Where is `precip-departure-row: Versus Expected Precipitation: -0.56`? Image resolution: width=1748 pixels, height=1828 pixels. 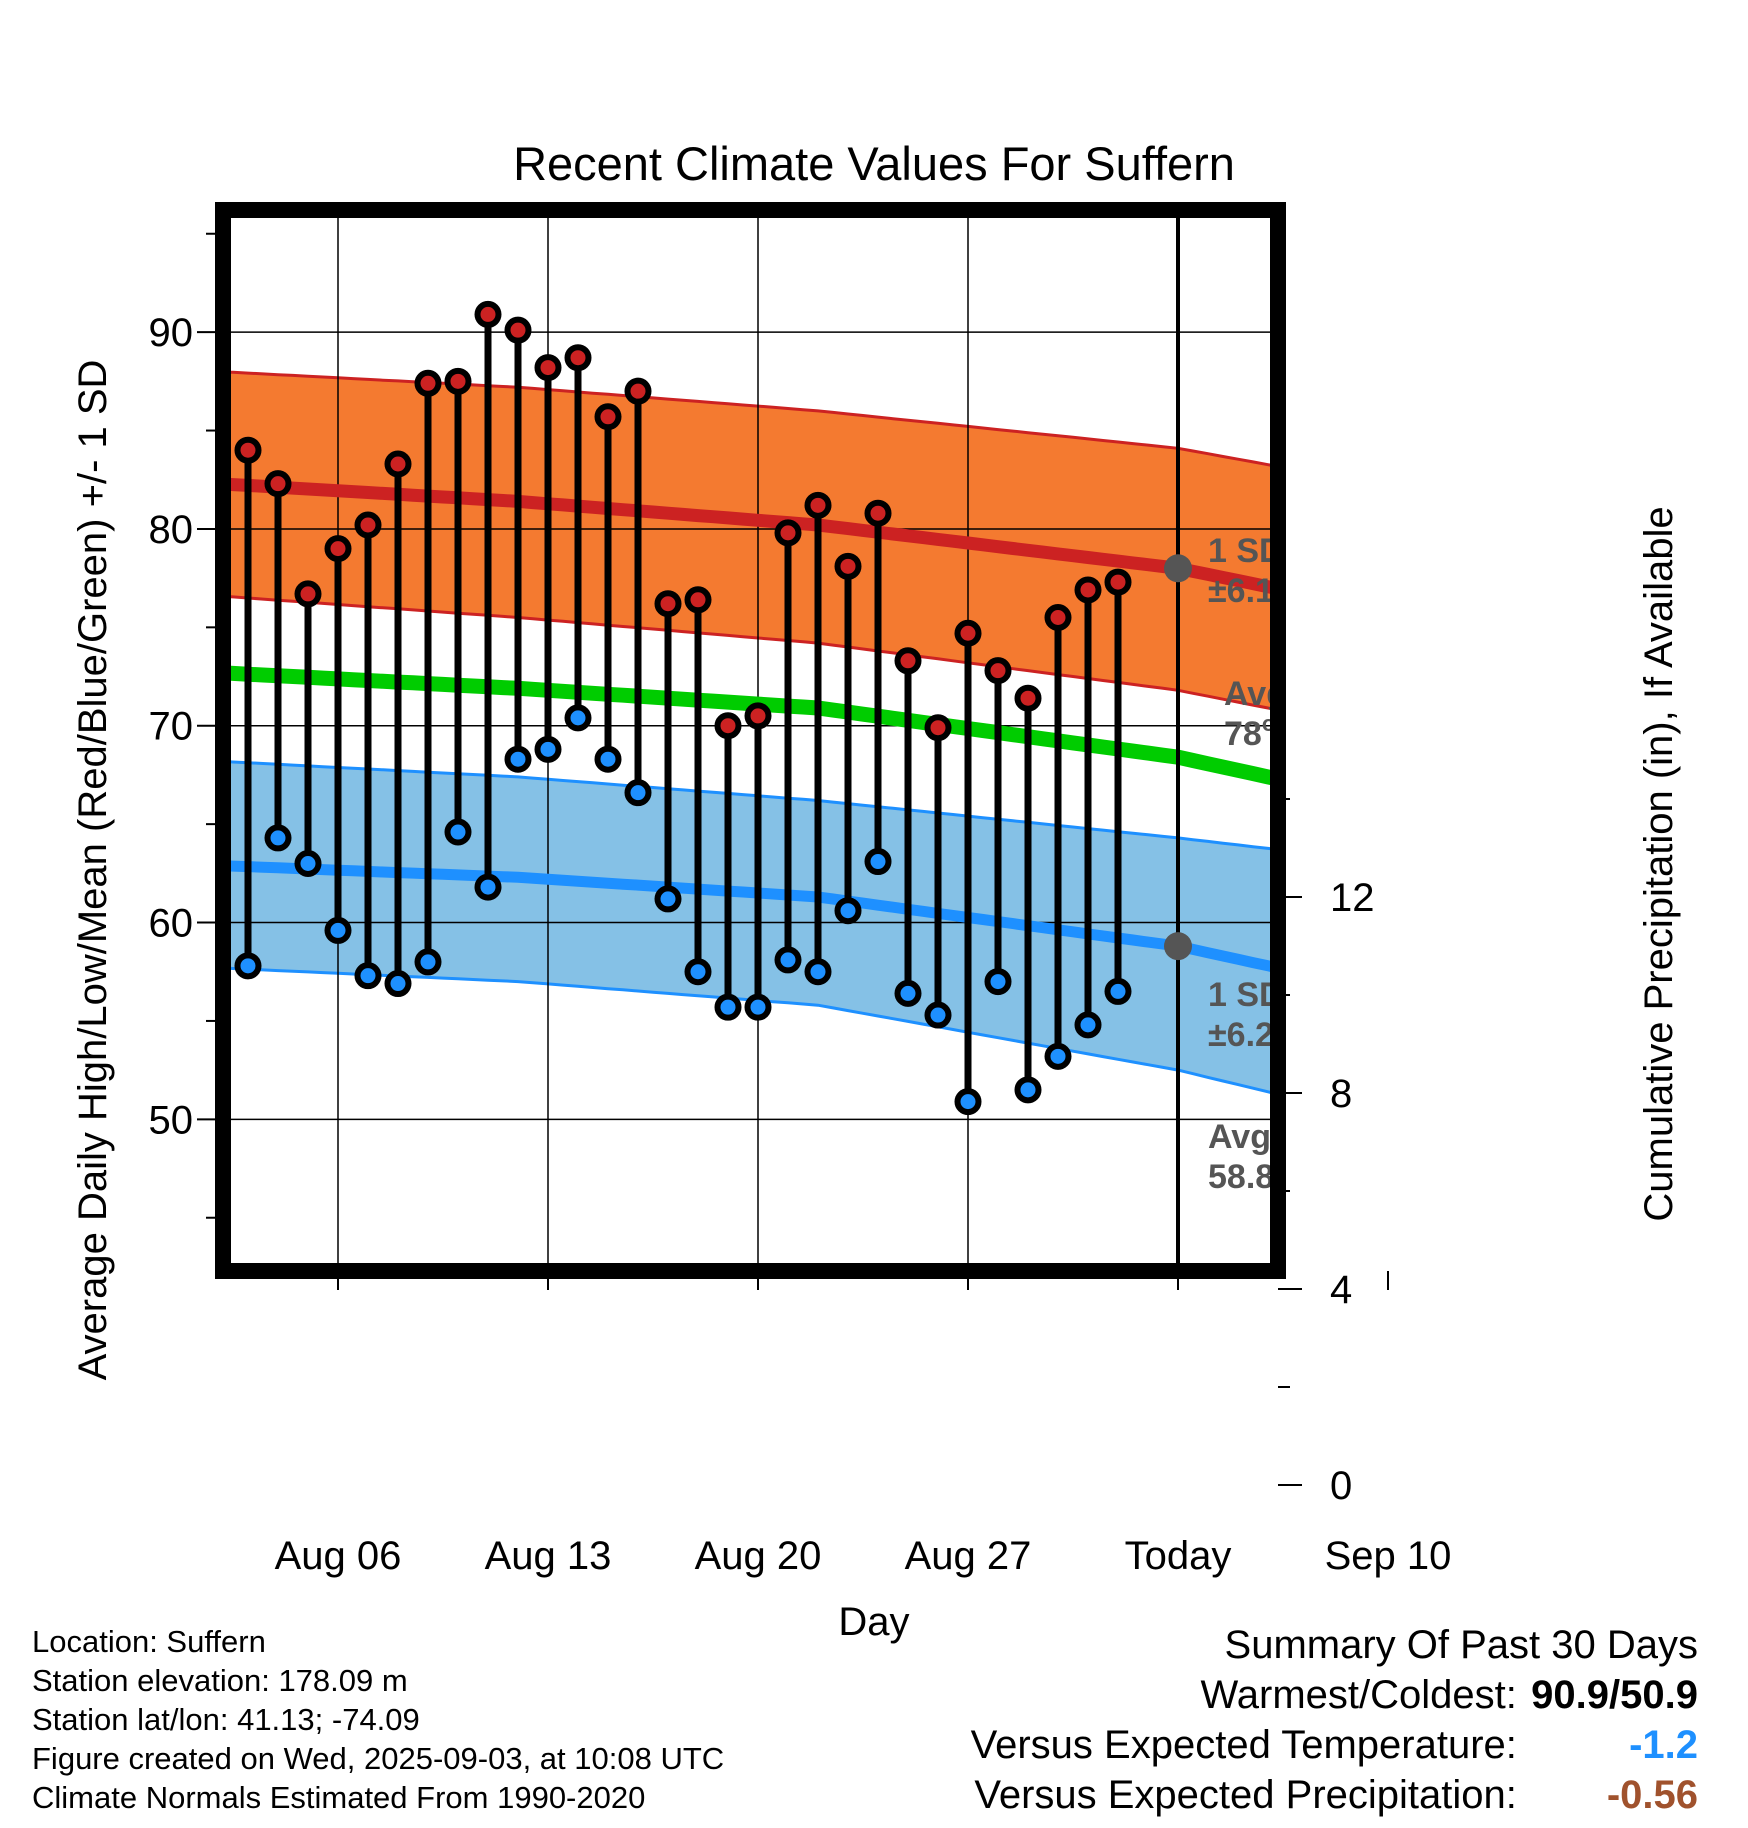 precip-departure-row: Versus Expected Precipitation: -0.56 is located at coordinates (1334, 1795).